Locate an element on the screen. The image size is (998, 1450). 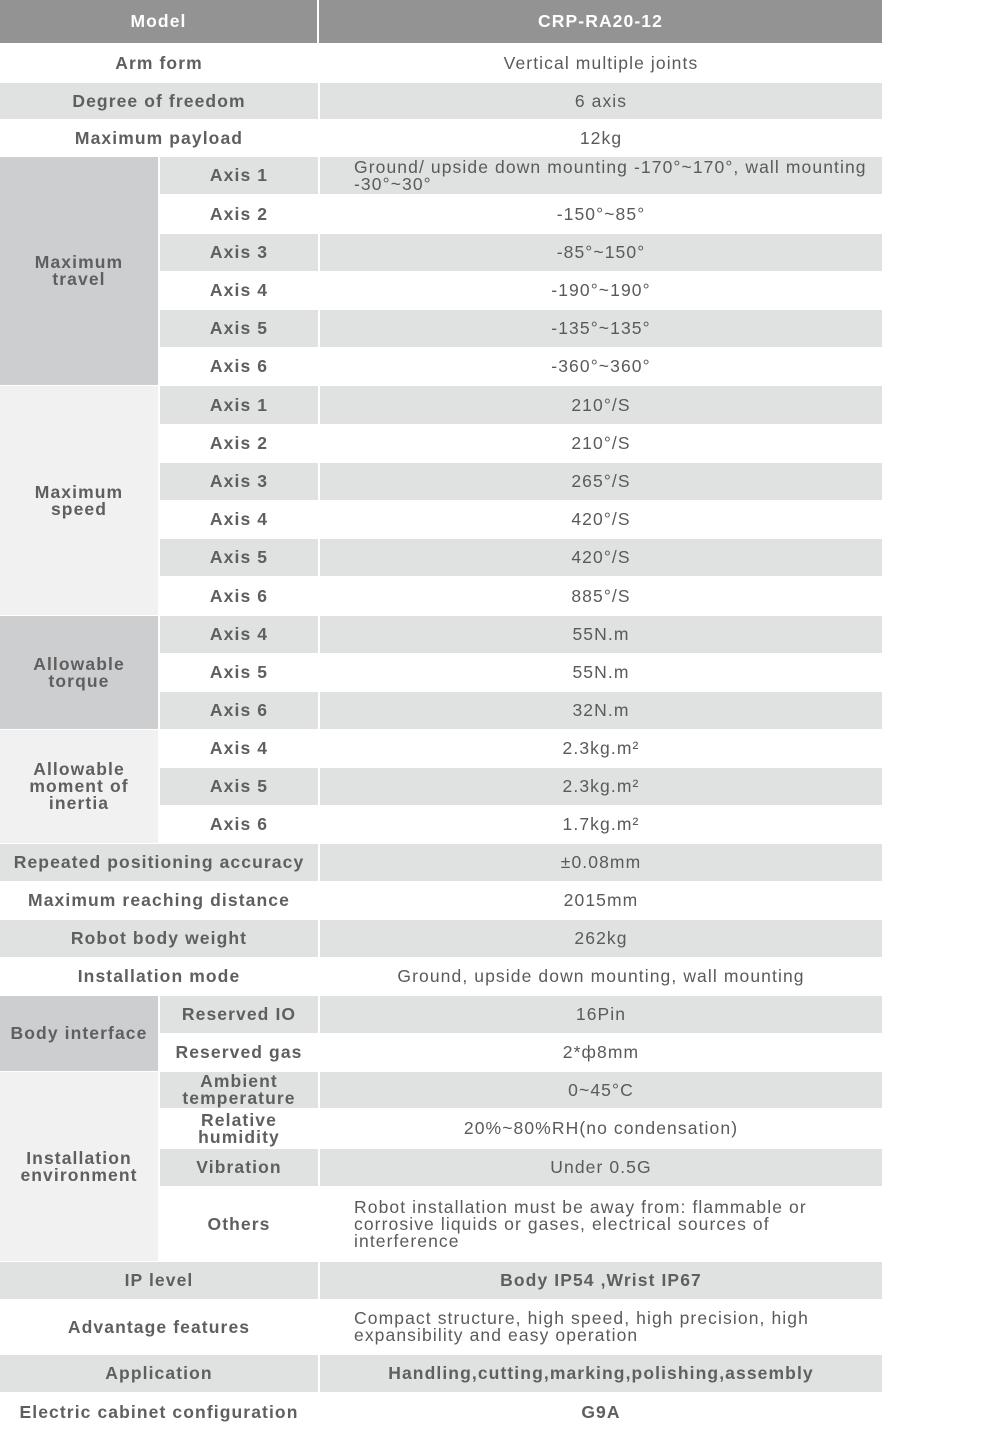
spec-value: Body IP54 ,Wrist IP67 is located at coordinates (601, 1280).